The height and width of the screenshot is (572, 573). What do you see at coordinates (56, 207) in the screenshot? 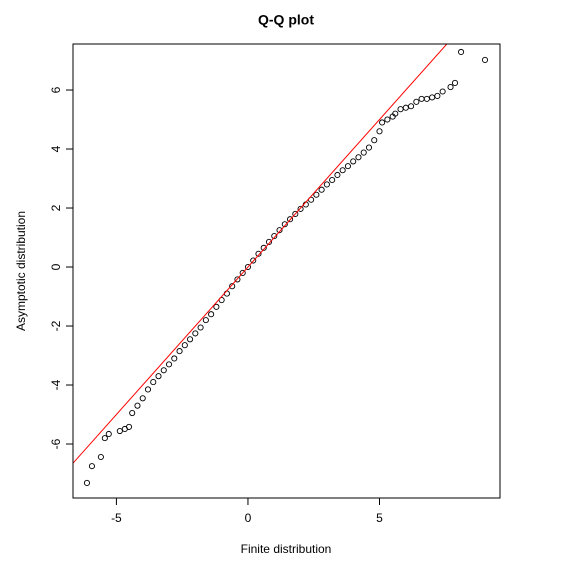
I see `y-tick-label: 2` at bounding box center [56, 207].